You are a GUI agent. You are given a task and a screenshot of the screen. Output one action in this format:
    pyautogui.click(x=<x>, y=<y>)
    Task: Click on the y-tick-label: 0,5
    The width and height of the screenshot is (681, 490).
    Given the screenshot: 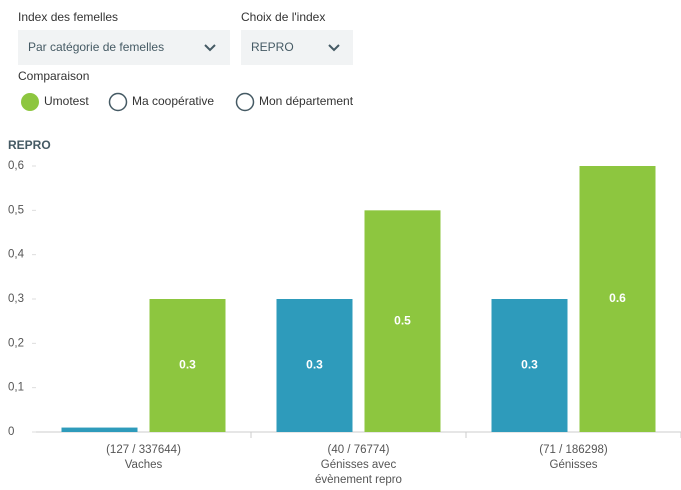 What is the action you would take?
    pyautogui.click(x=16, y=210)
    